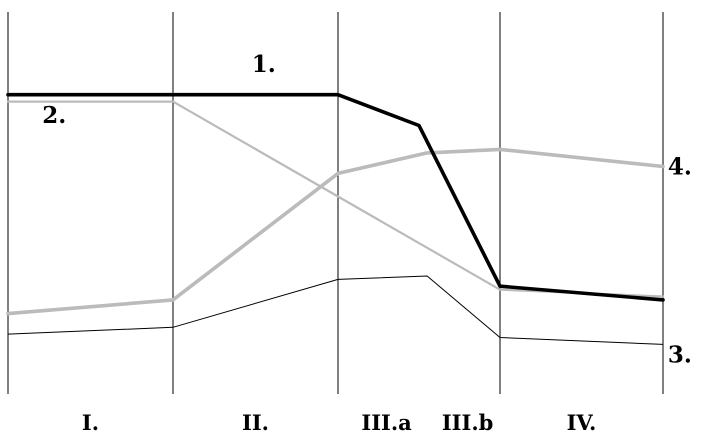 This screenshot has height=434, width=701. I want to click on category-labels: I. II. III.a III.b IV., so click(339, 422).